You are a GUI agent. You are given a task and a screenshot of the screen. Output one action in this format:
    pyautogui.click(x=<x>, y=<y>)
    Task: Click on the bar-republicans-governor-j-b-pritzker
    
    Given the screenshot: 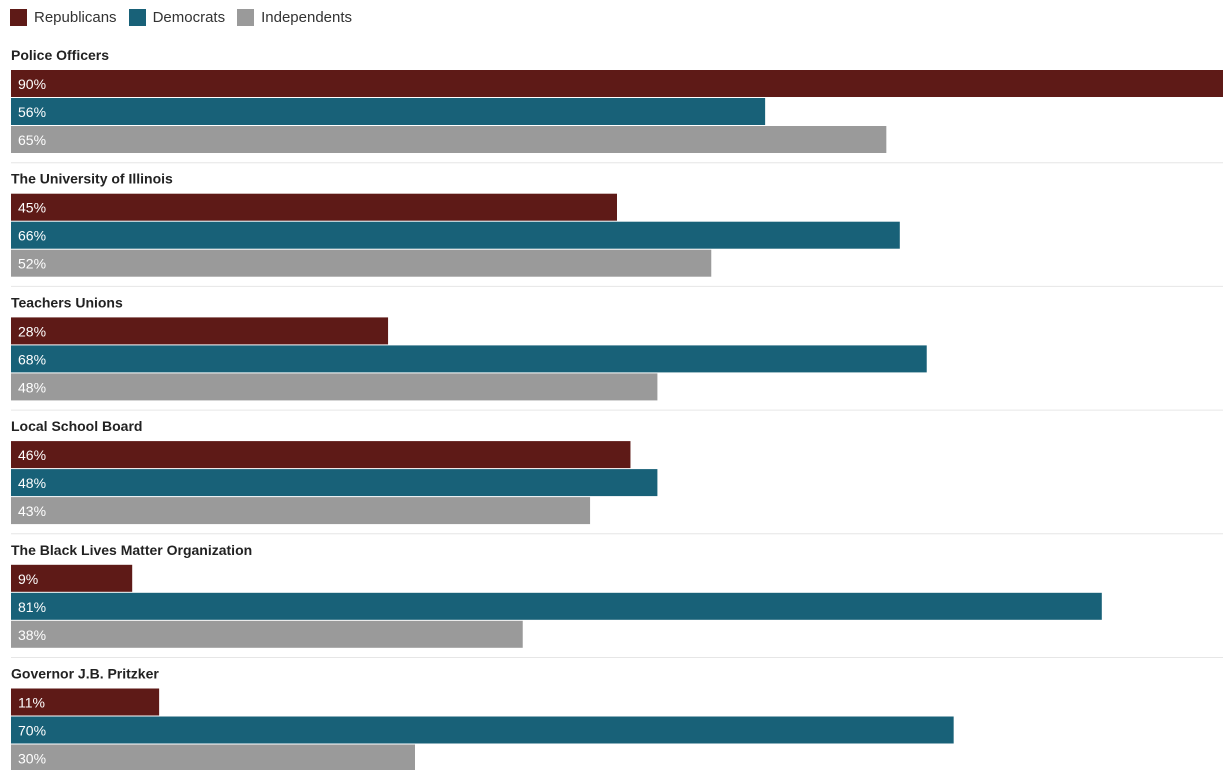 What is the action you would take?
    pyautogui.click(x=85, y=702)
    